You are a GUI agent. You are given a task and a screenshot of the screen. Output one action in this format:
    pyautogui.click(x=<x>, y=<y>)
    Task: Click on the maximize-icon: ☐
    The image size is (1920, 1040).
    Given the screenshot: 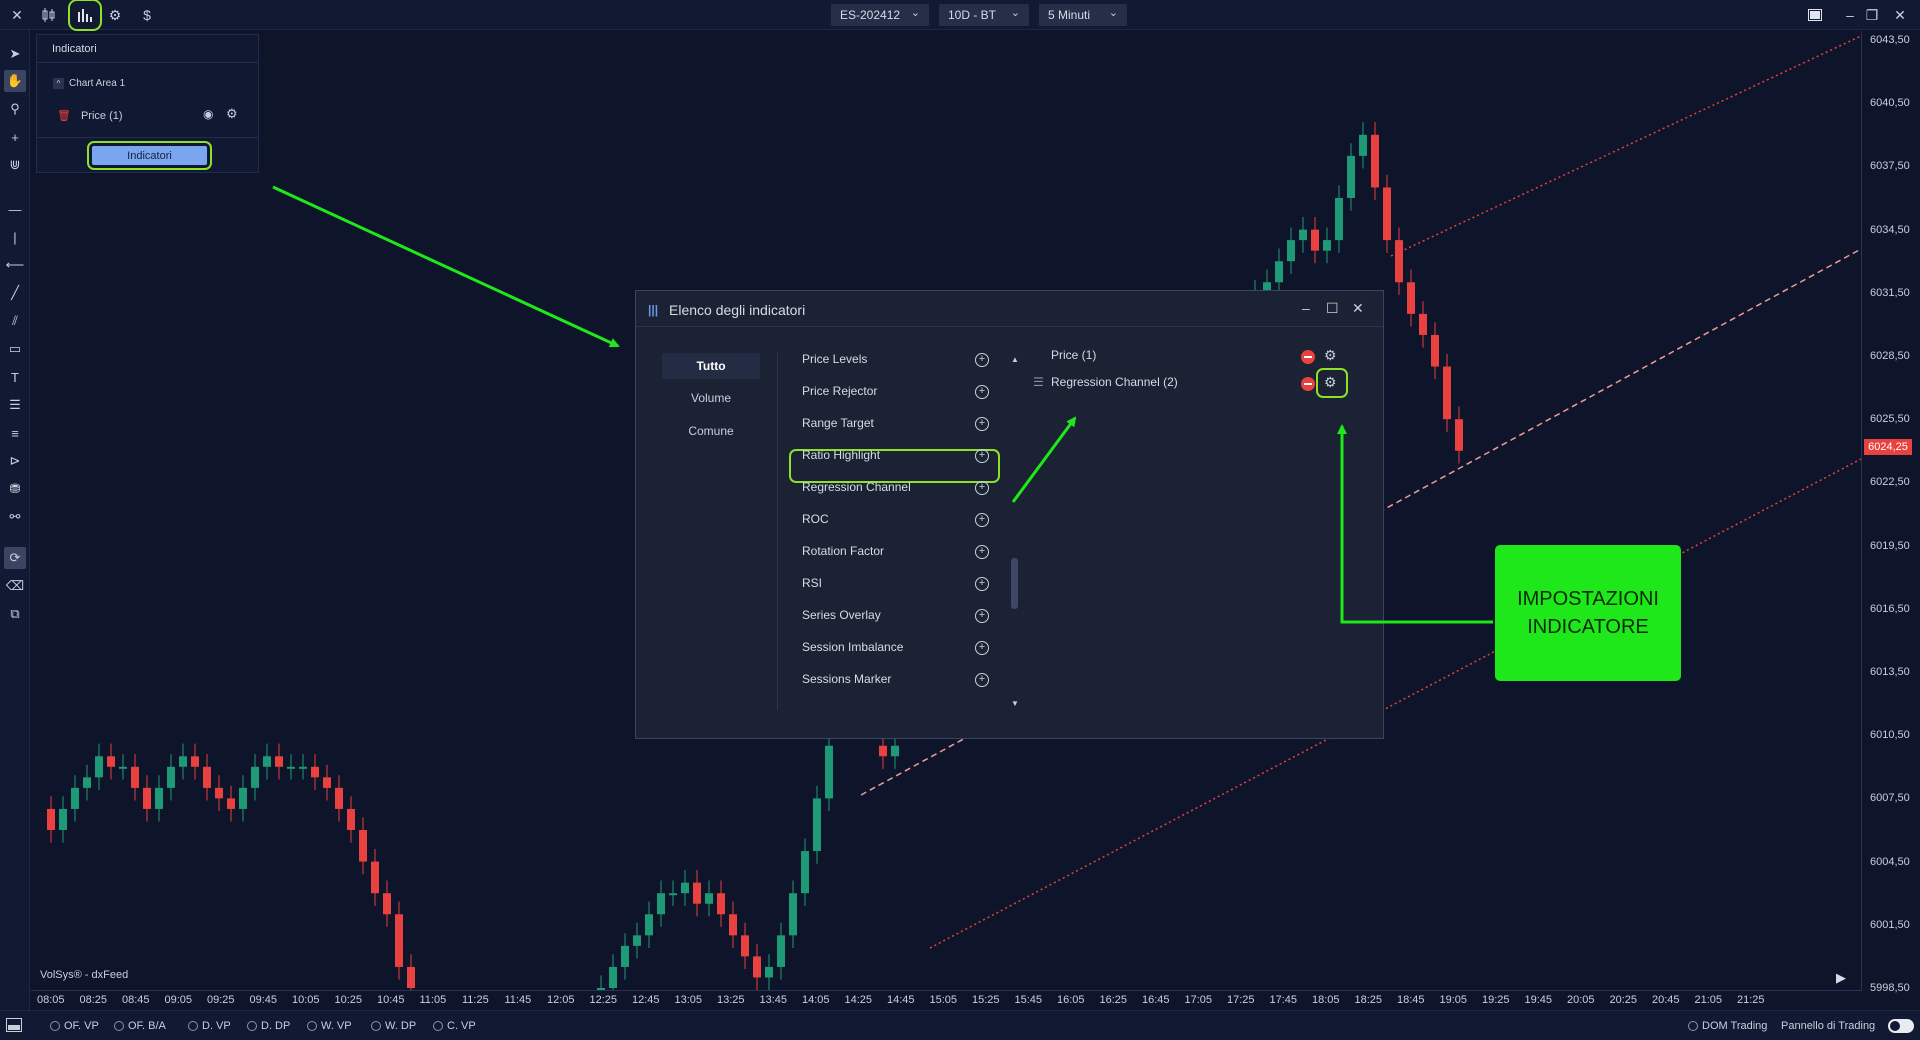 What is the action you would take?
    pyautogui.click(x=1332, y=308)
    